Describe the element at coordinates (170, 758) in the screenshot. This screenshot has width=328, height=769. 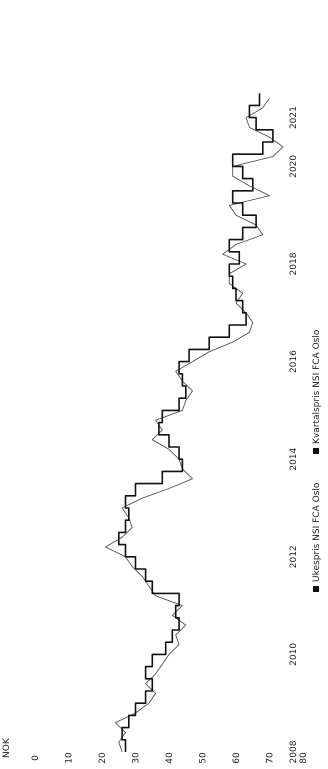
I see `y-tick-label: 40` at that location.